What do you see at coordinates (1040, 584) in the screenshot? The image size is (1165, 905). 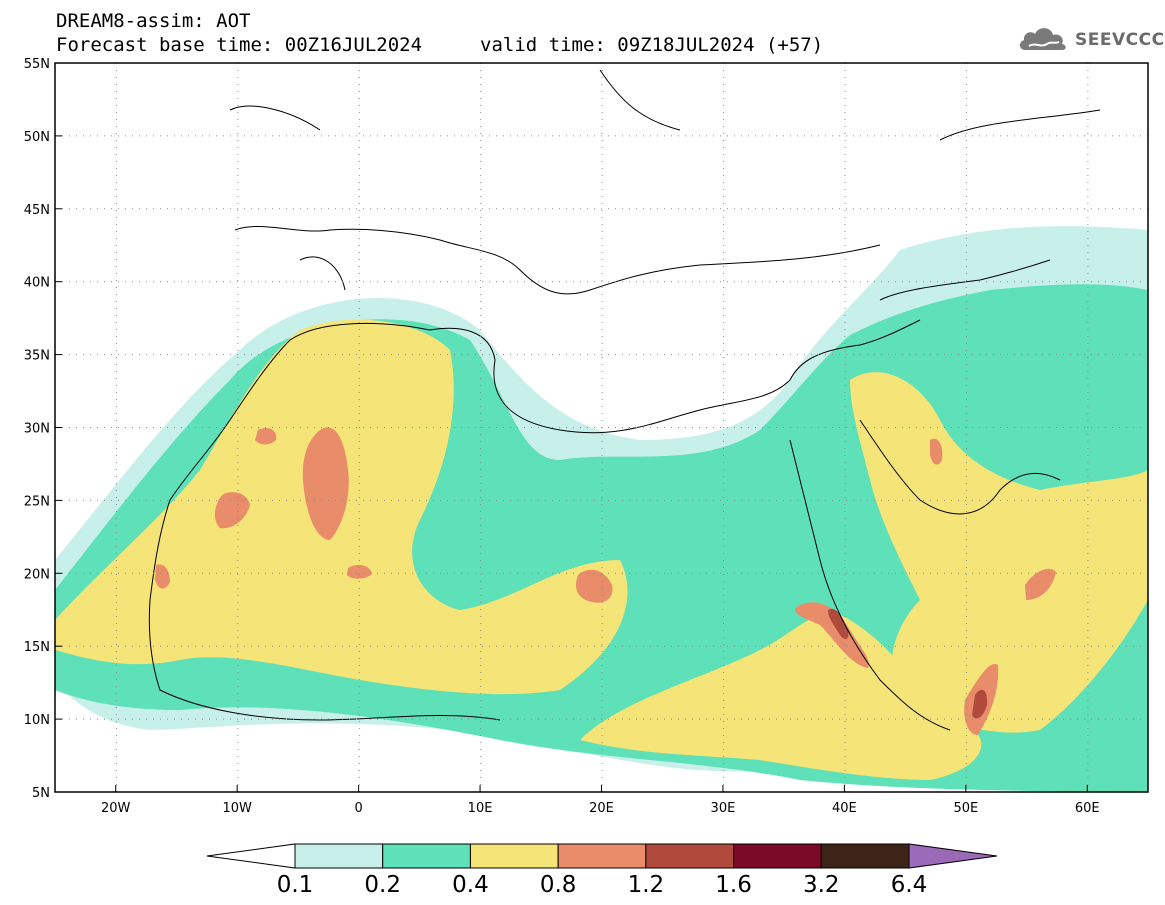 I see `aot-band-0.8-oman` at bounding box center [1040, 584].